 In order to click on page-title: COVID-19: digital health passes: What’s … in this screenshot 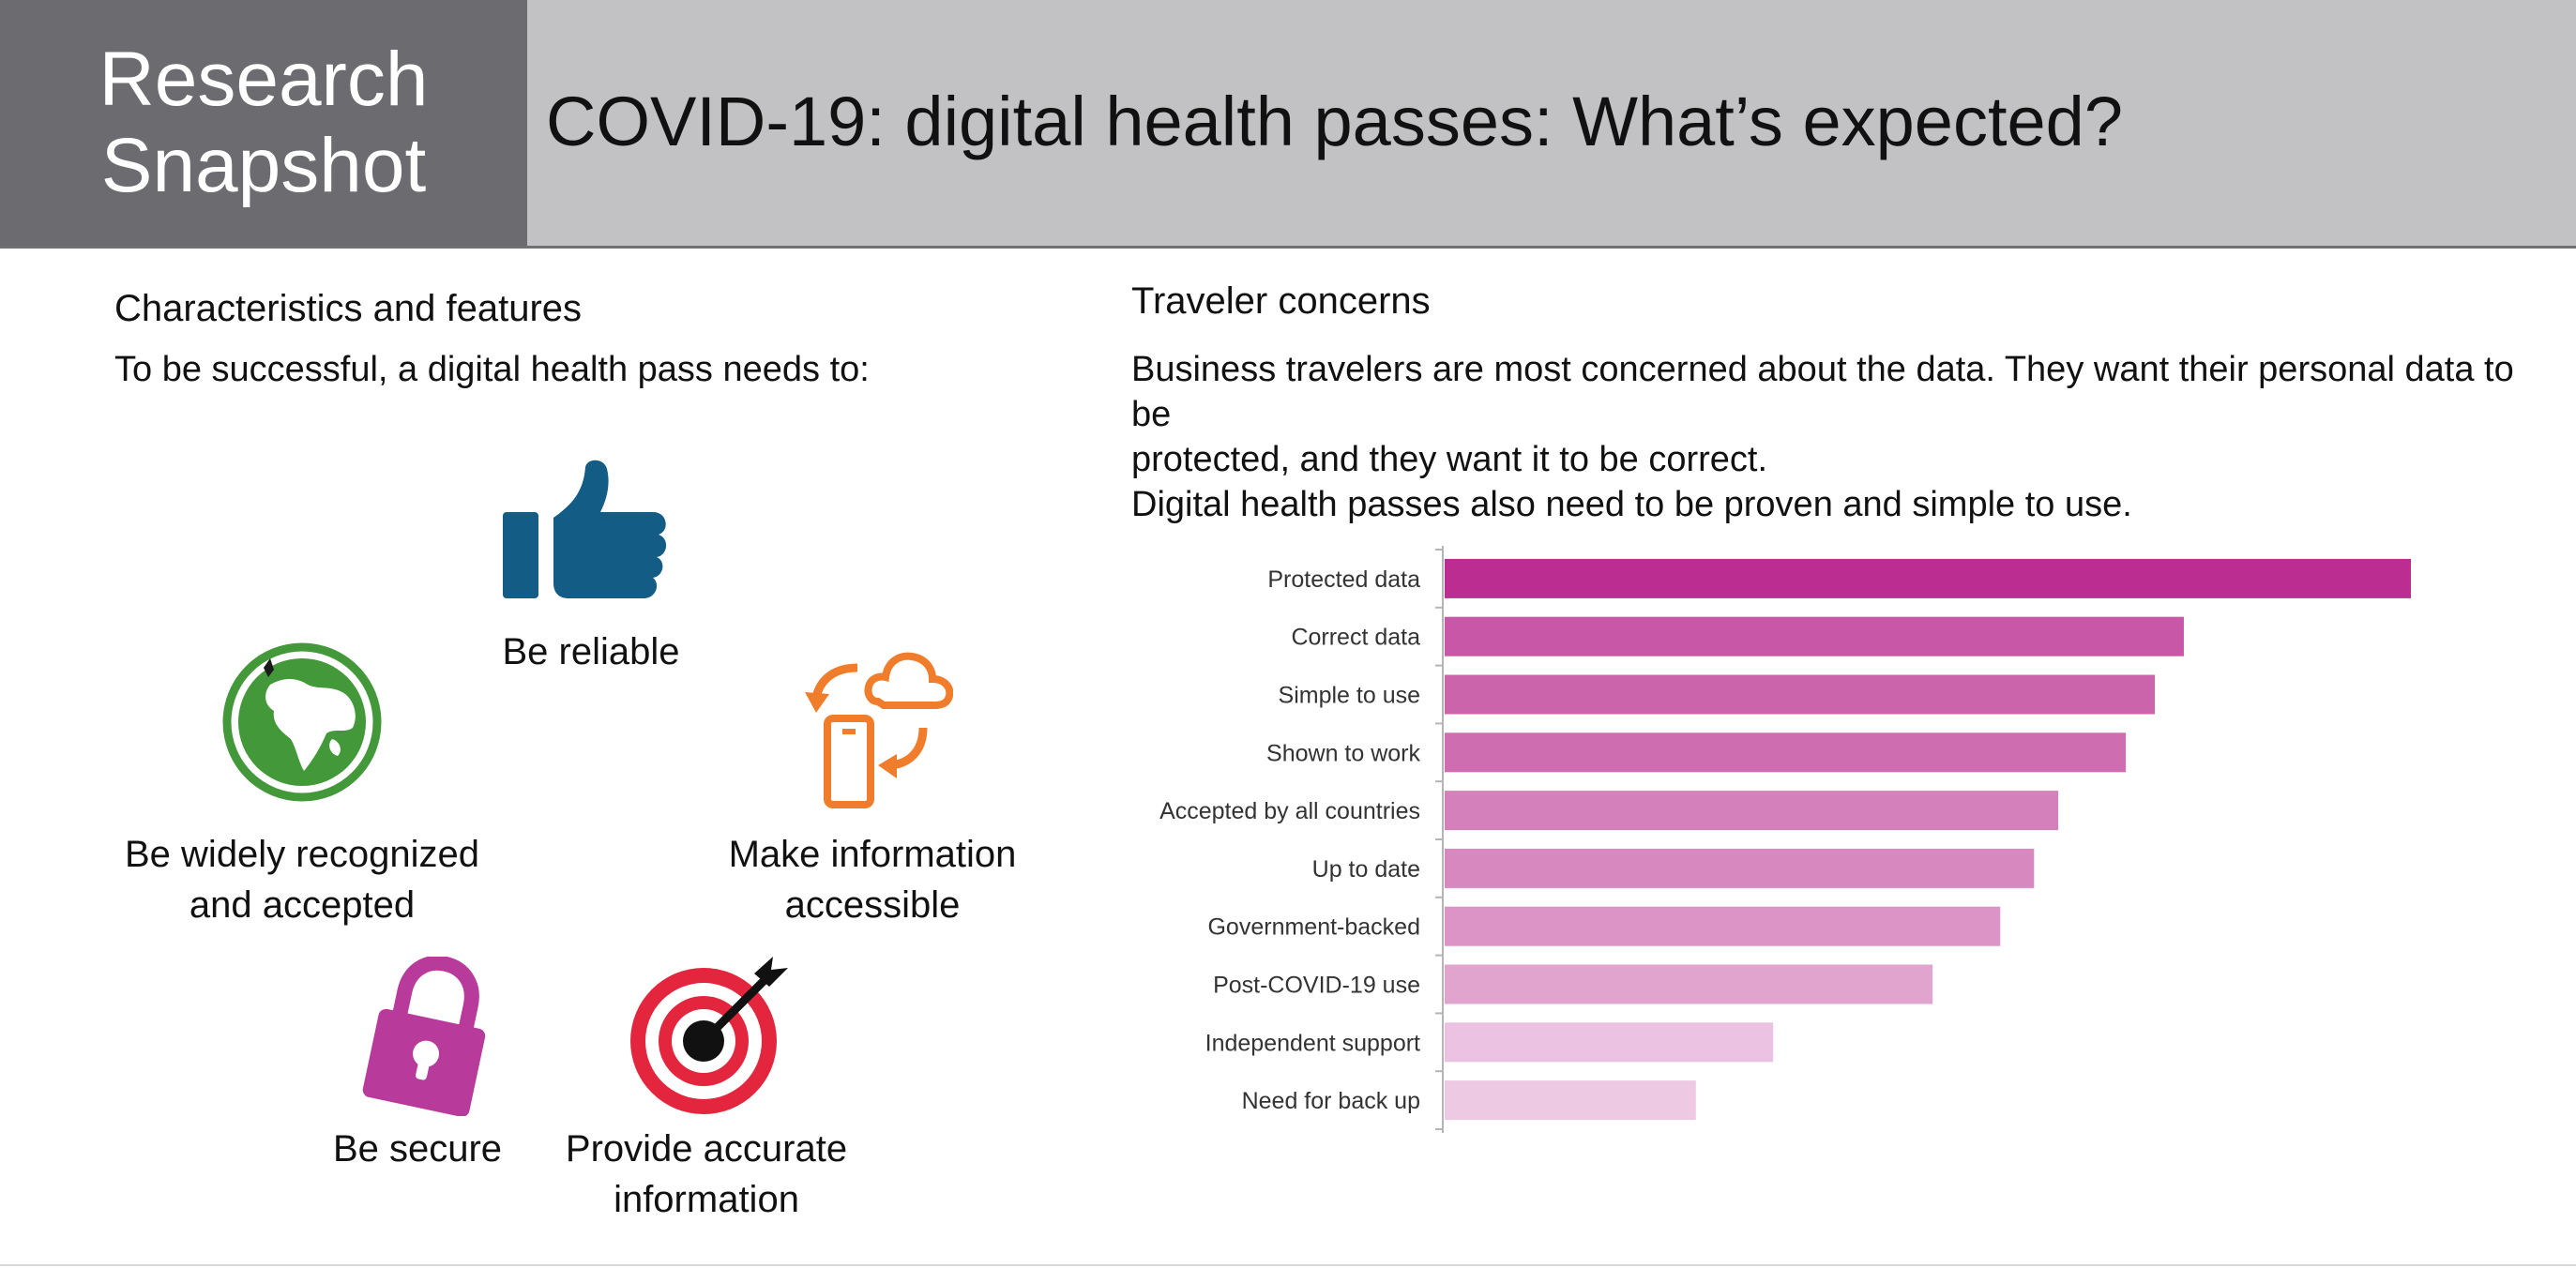, I will do `click(1335, 122)`.